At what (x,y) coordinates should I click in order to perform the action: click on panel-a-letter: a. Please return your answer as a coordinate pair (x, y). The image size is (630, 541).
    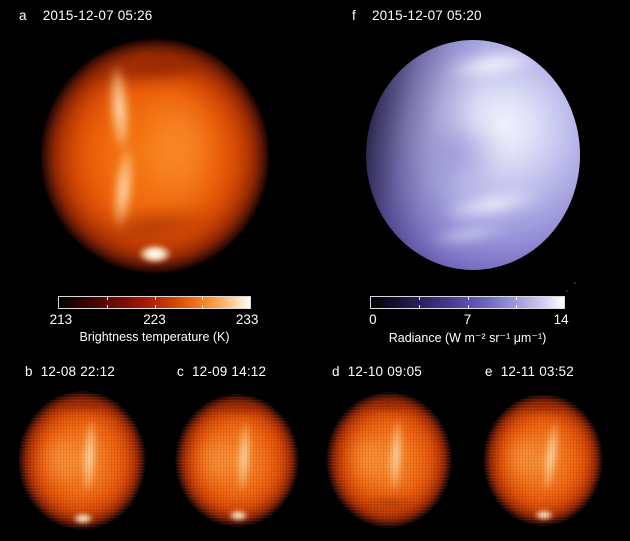
    Looking at the image, I should click on (23, 15).